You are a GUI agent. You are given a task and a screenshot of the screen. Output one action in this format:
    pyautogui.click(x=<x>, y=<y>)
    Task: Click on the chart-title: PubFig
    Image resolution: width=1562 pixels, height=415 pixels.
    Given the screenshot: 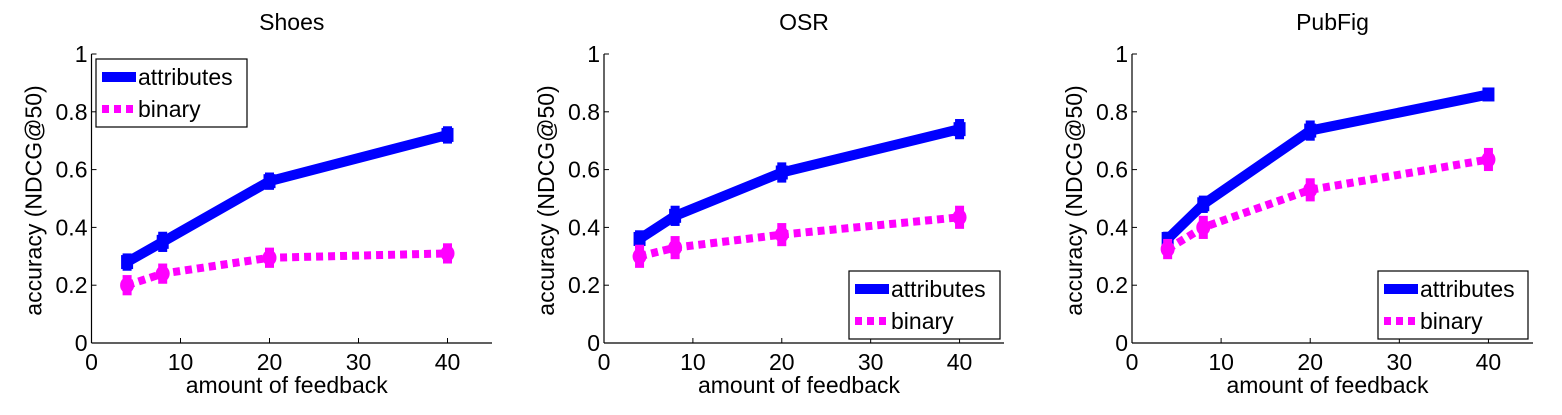 What is the action you would take?
    pyautogui.click(x=1332, y=22)
    